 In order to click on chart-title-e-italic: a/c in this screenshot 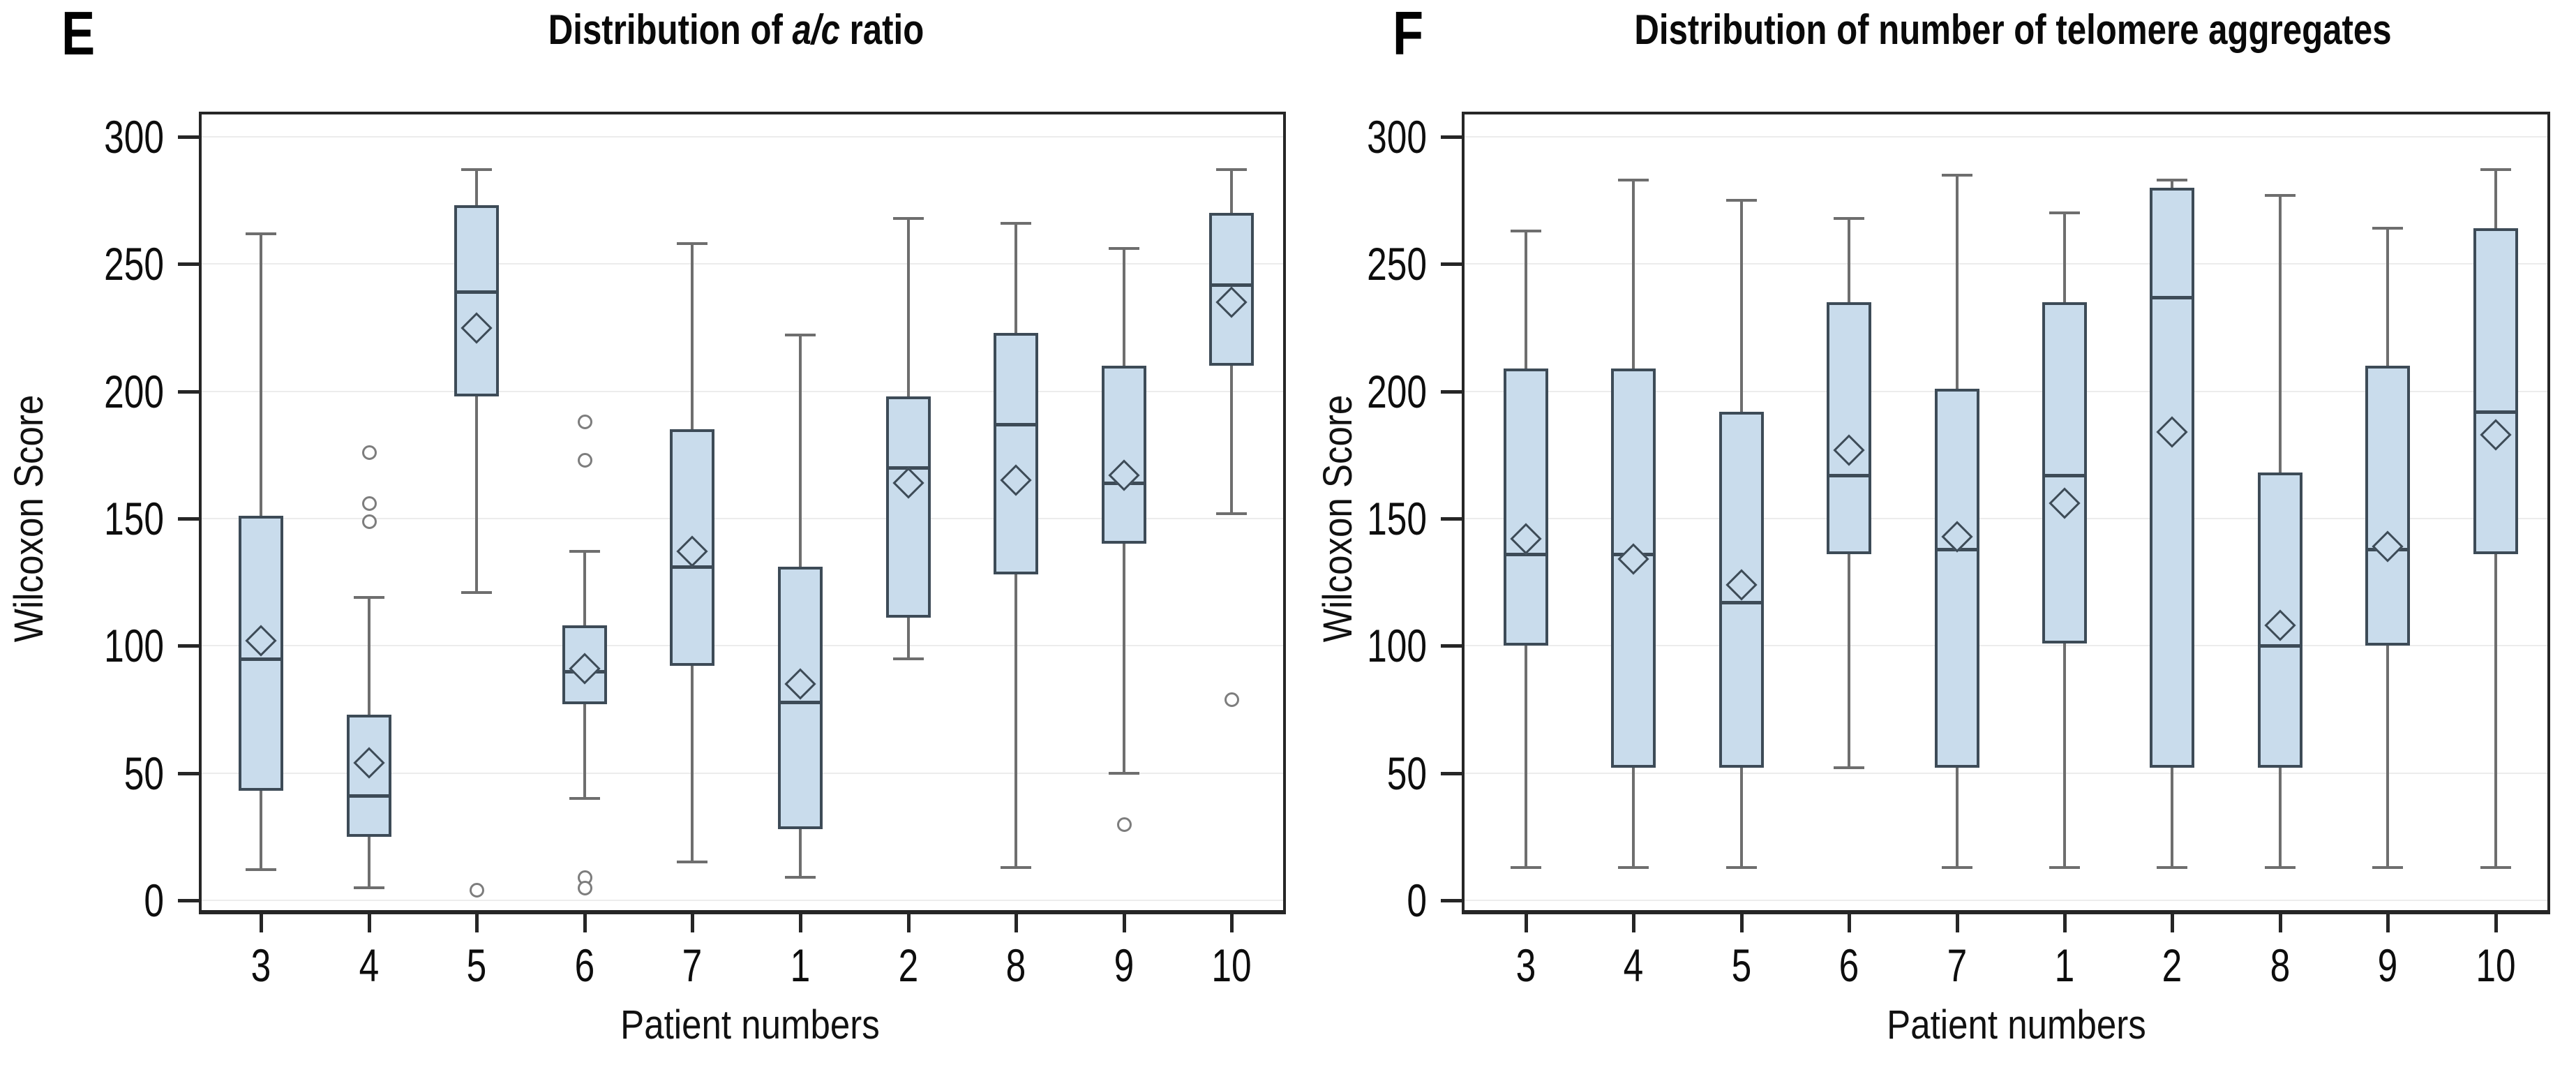, I will do `click(816, 29)`.